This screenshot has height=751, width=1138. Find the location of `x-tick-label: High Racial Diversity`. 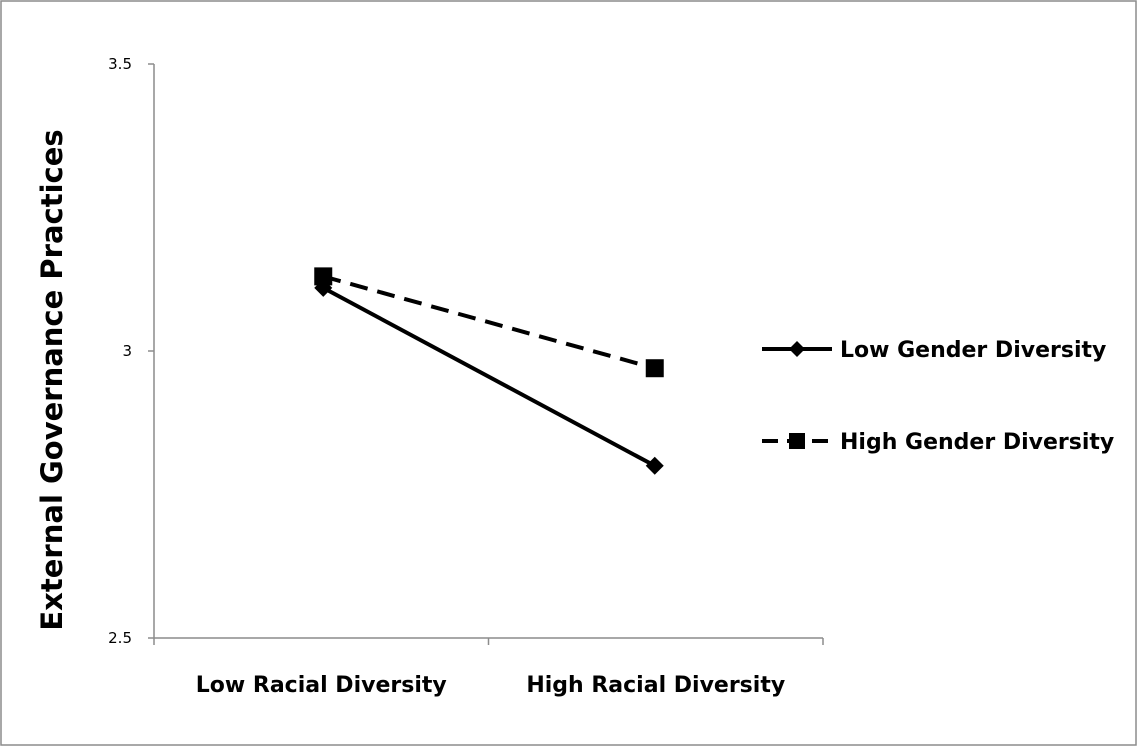

x-tick-label: High Racial Diversity is located at coordinates (655, 685).